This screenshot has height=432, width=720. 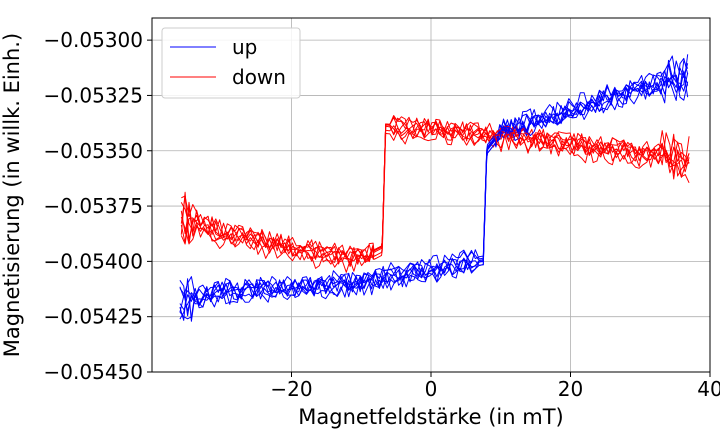 I want to click on legend: up down, so click(x=231, y=63).